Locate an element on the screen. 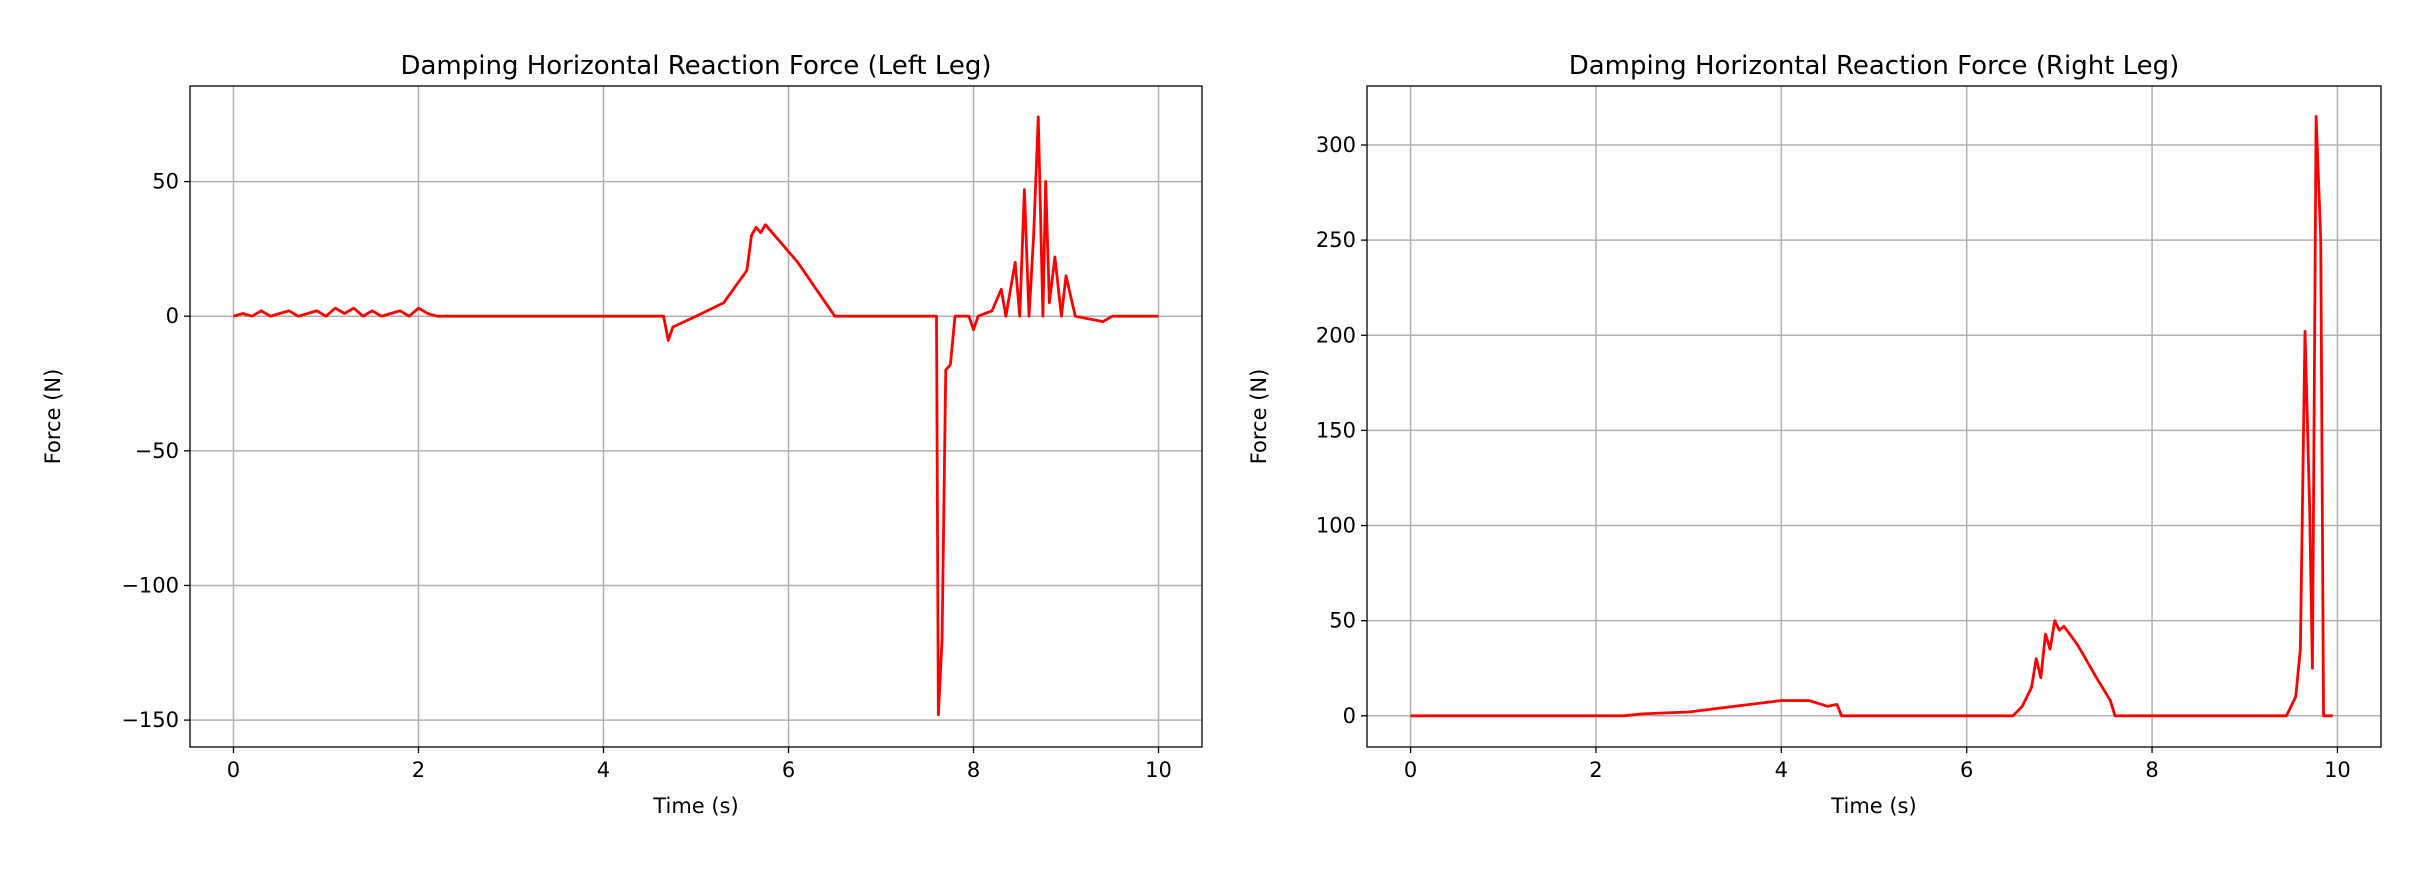 This screenshot has height=874, width=2414. y-tick-label: 200 is located at coordinates (1336, 335).